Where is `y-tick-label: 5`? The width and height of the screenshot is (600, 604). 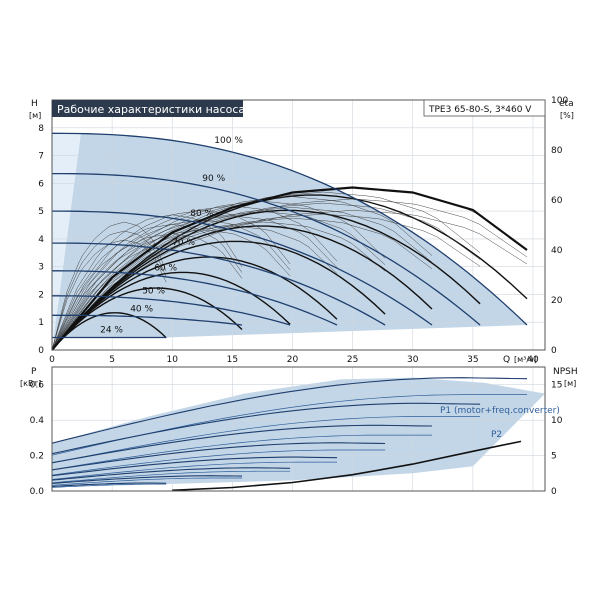 y-tick-label: 5 is located at coordinates (41, 212).